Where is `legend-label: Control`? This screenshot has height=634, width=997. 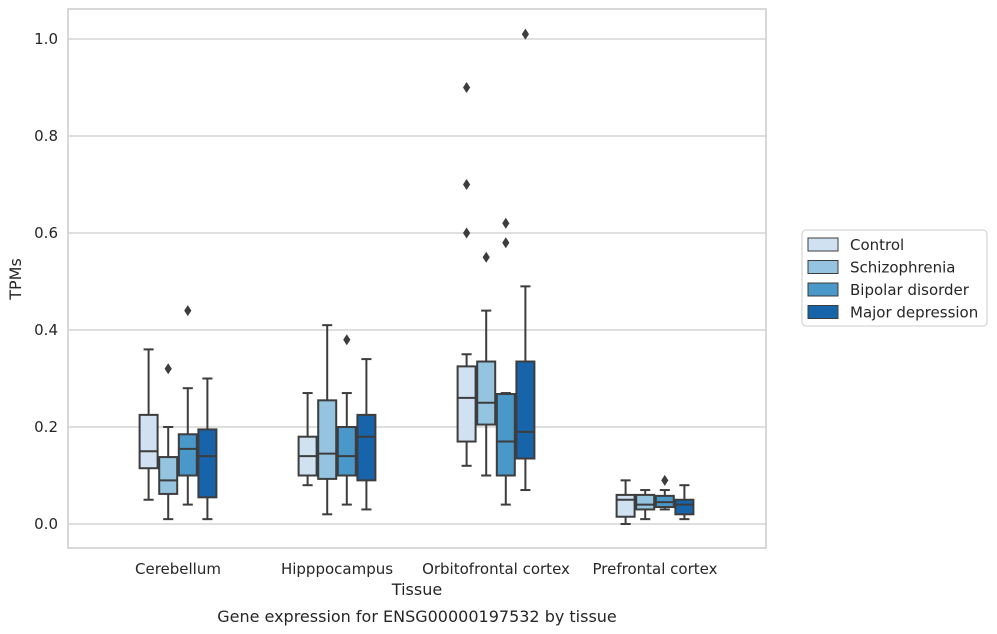 legend-label: Control is located at coordinates (877, 245).